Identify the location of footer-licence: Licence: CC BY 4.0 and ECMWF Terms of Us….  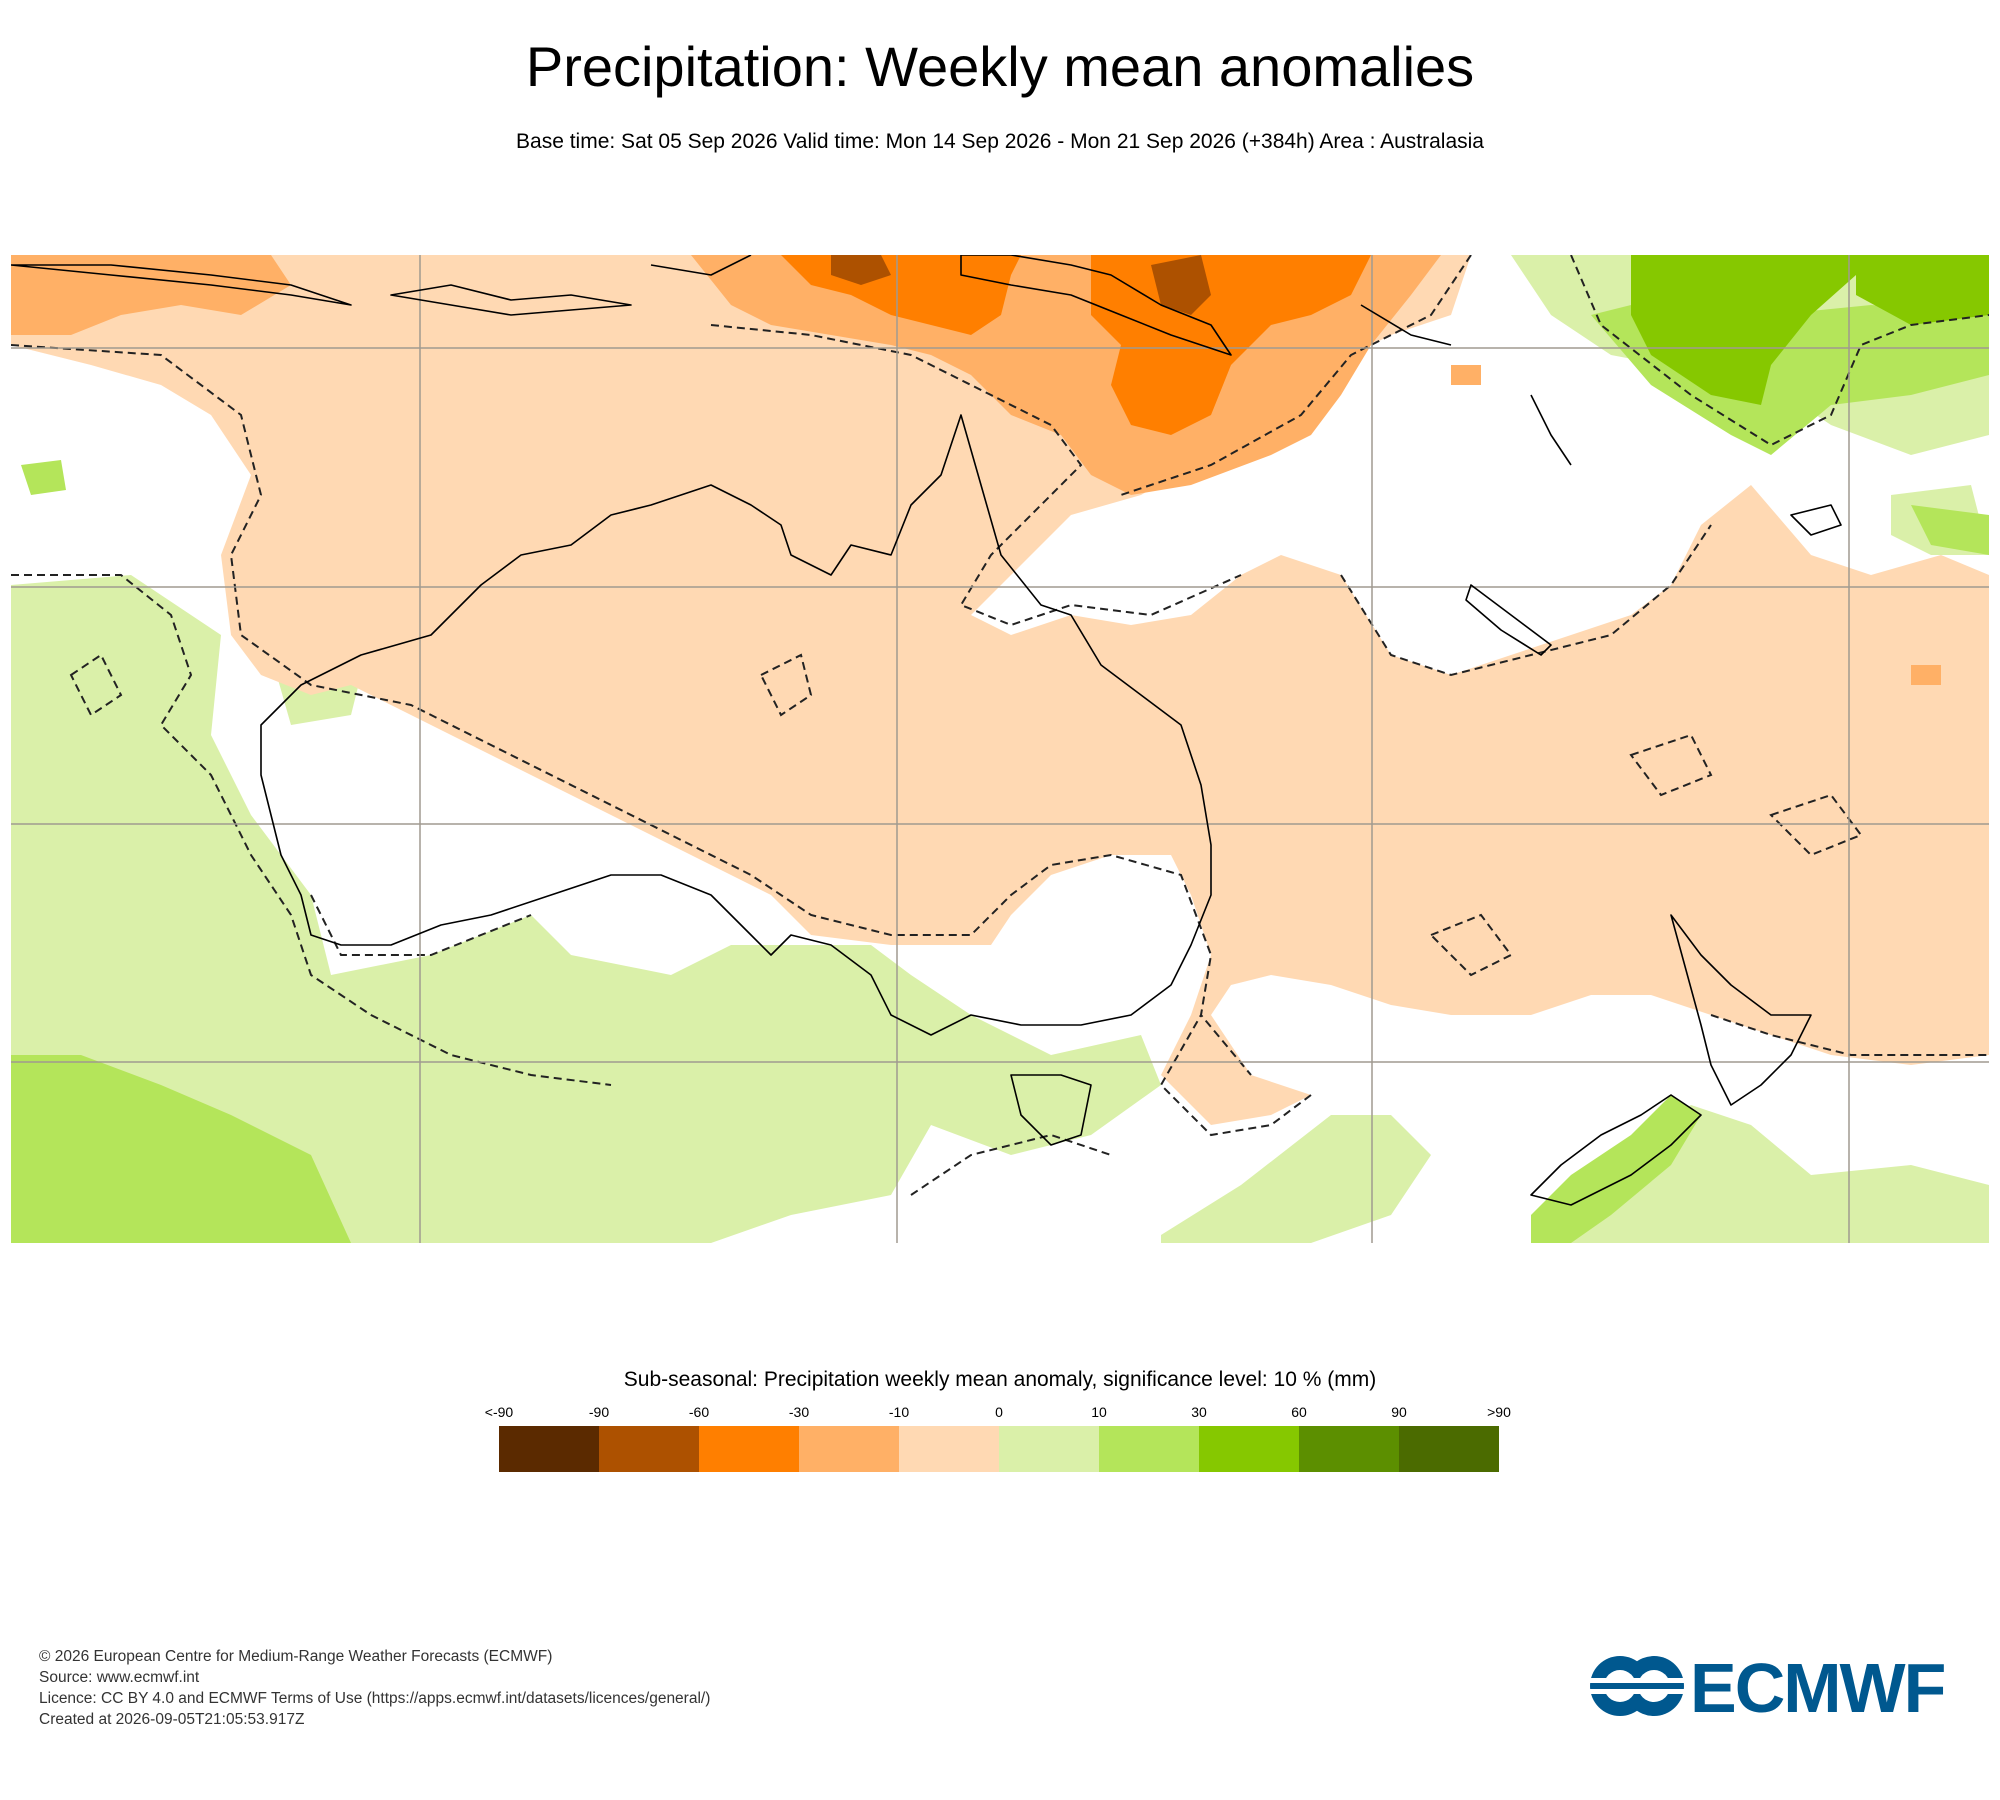
(375, 1698).